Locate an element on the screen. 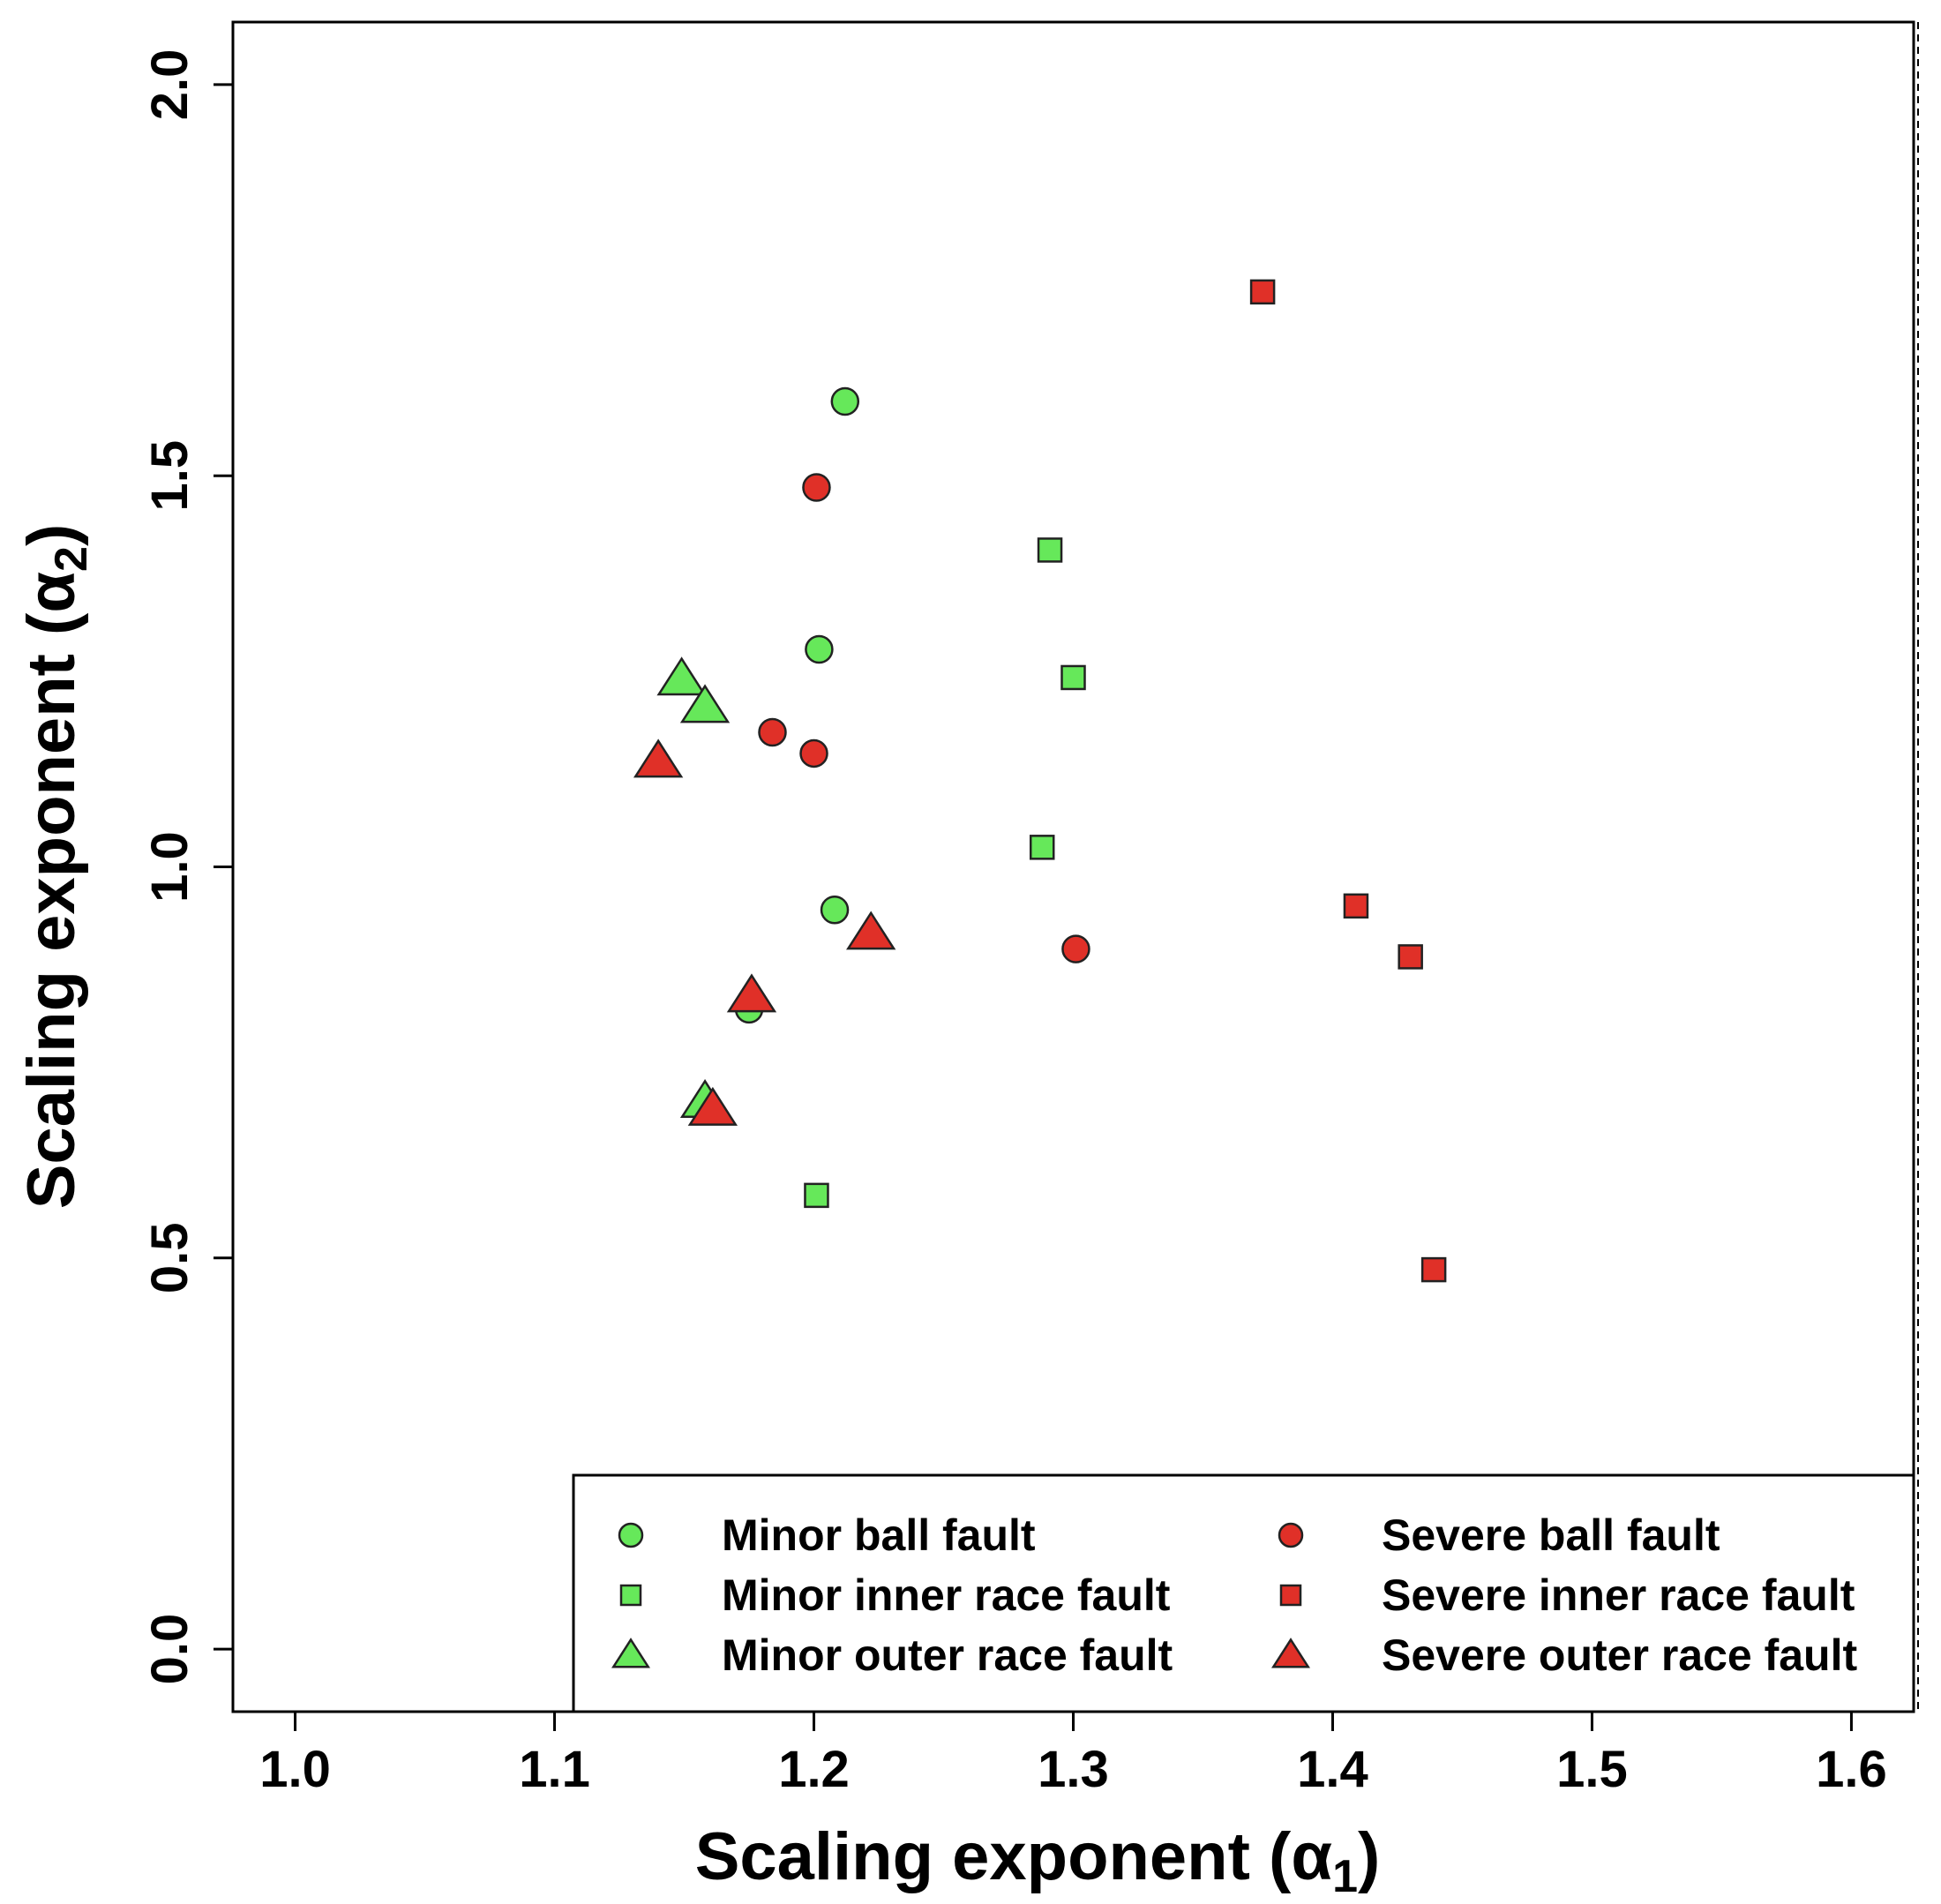 This screenshot has height=1904, width=1941. legend-marker-severe-inner-race-fault is located at coordinates (1290, 1595).